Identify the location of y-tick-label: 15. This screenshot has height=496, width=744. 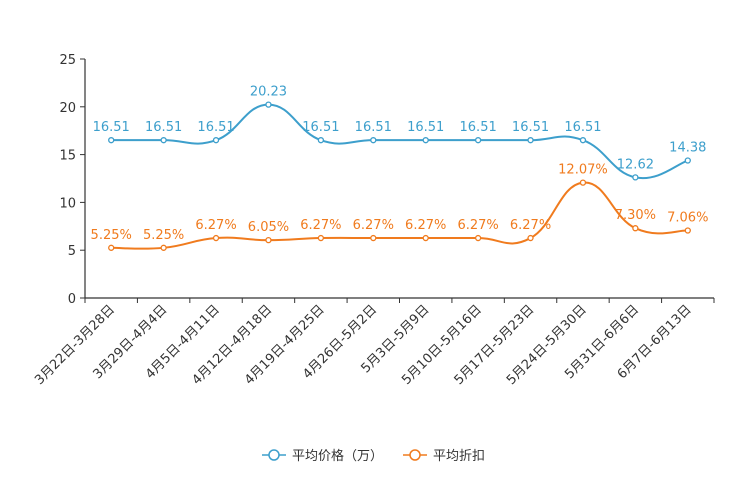
(67, 156).